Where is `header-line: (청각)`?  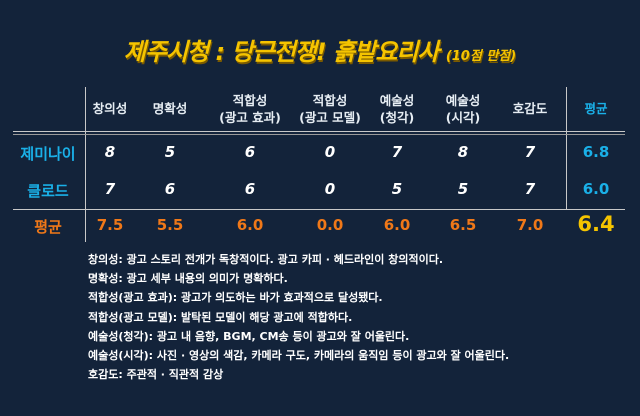
header-line: (청각) is located at coordinates (397, 117).